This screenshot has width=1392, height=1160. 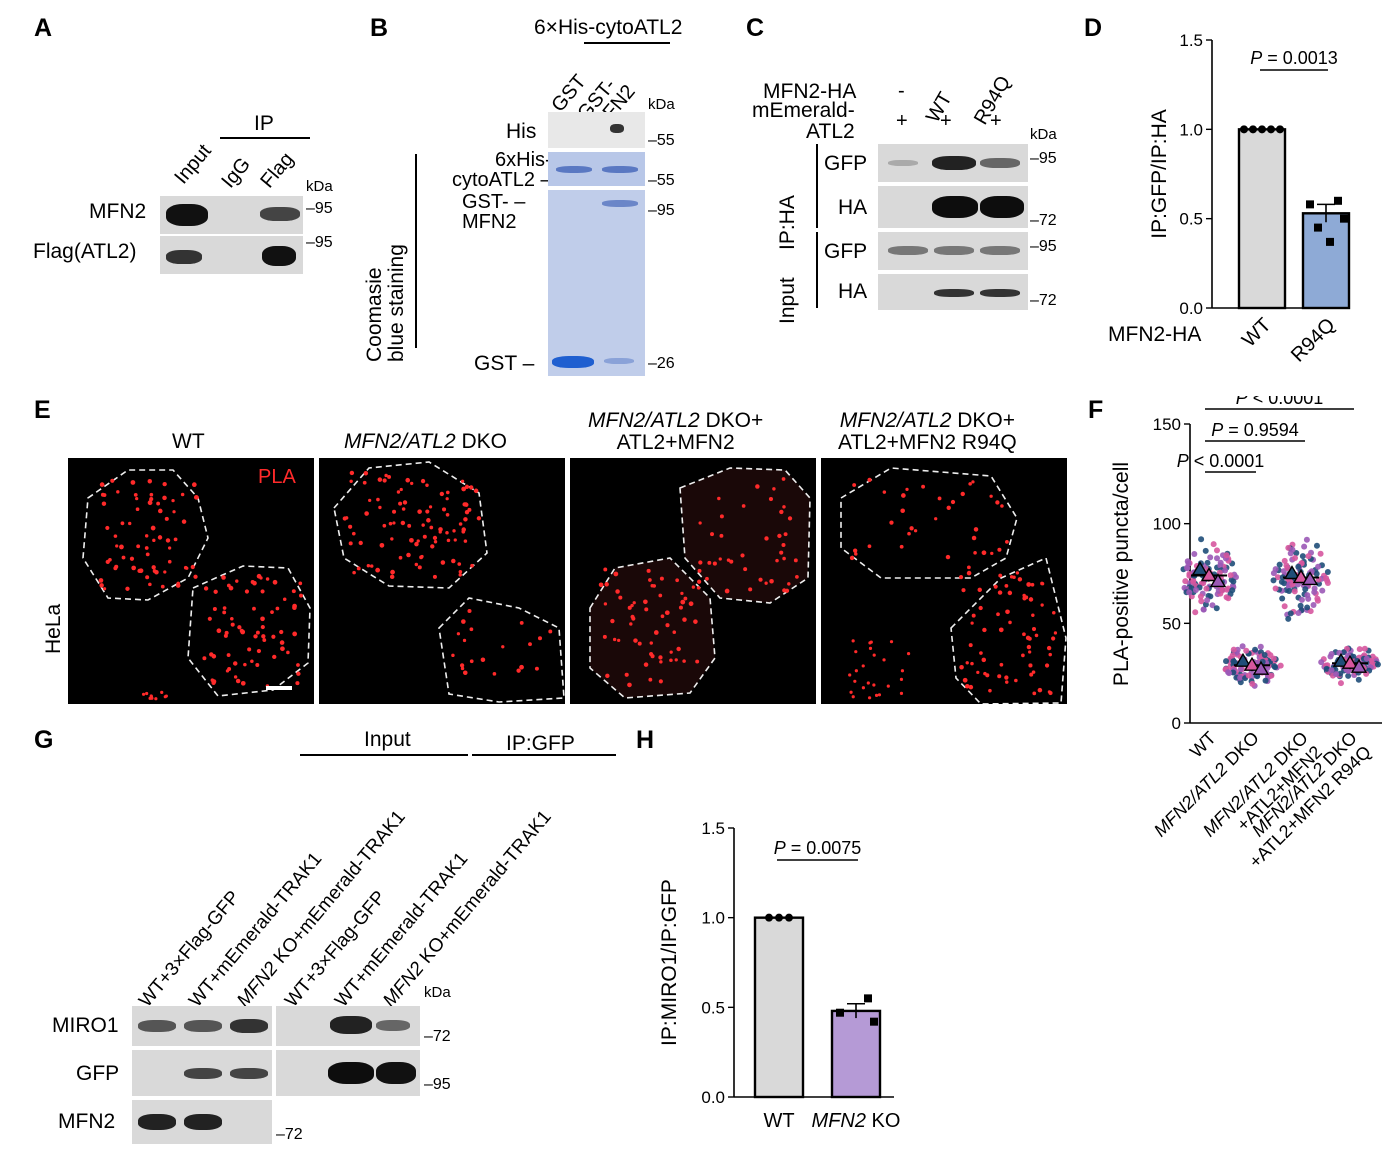 What do you see at coordinates (279, 688) in the screenshot?
I see `scale-bar` at bounding box center [279, 688].